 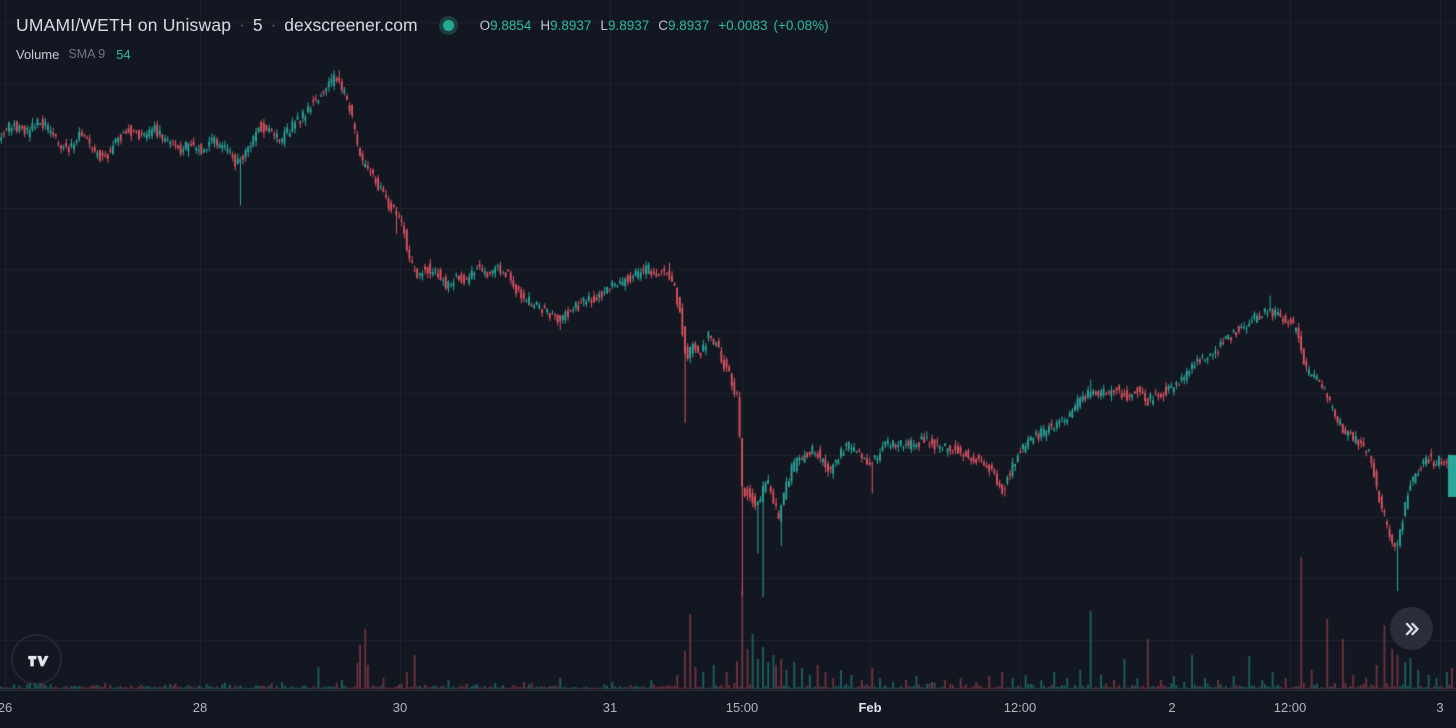 I want to click on high-value: 9.8937, so click(x=571, y=25).